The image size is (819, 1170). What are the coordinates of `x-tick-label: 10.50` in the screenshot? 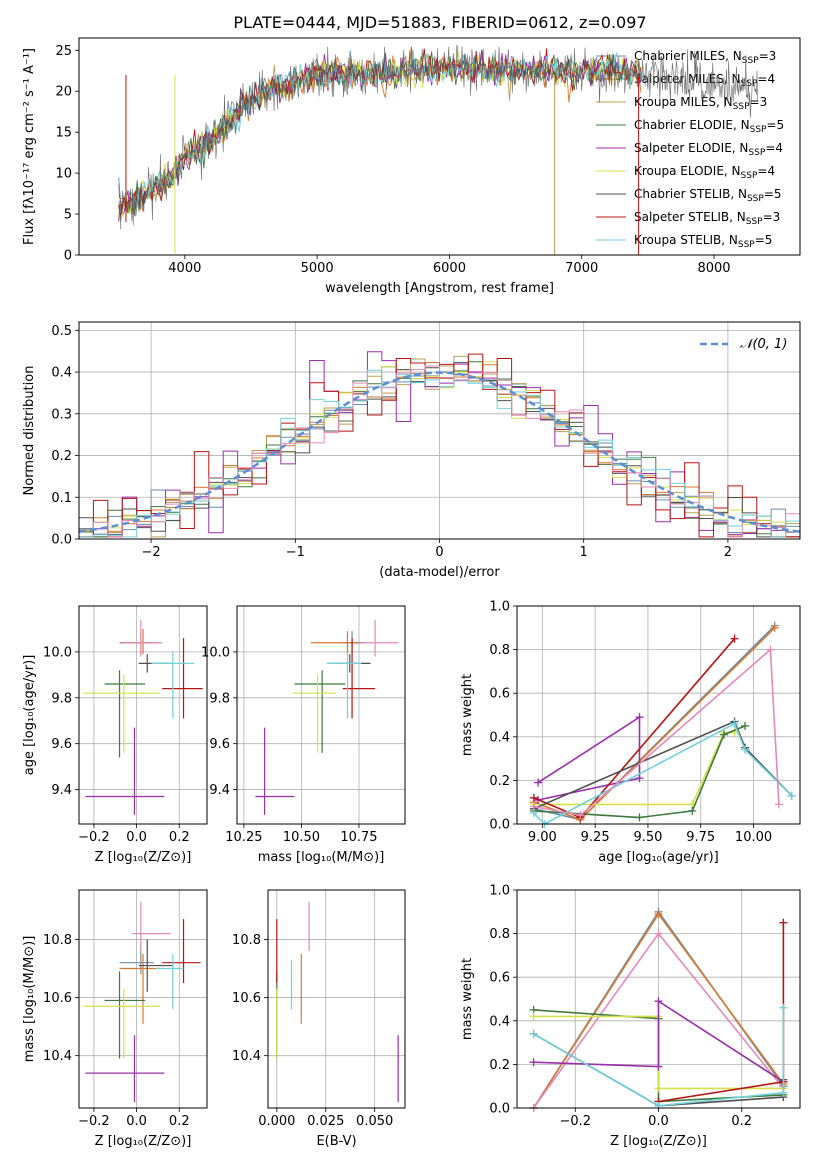 It's located at (301, 837).